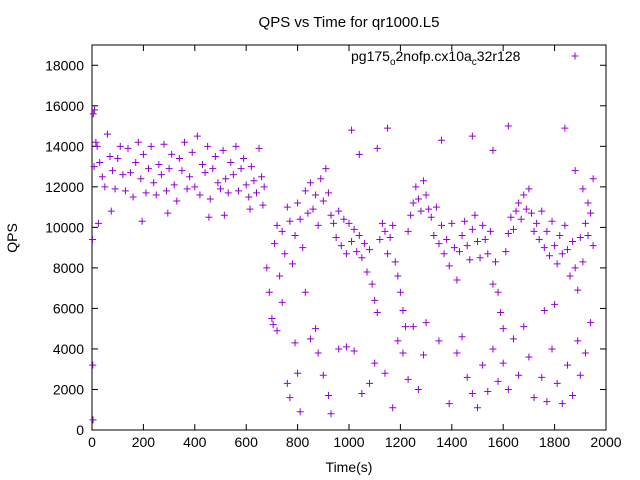 The height and width of the screenshot is (480, 640). What do you see at coordinates (355, 442) in the screenshot?
I see `x-tick-labels: 0 200 400 600 800 1000 1200 1400 1600 1800 2000` at bounding box center [355, 442].